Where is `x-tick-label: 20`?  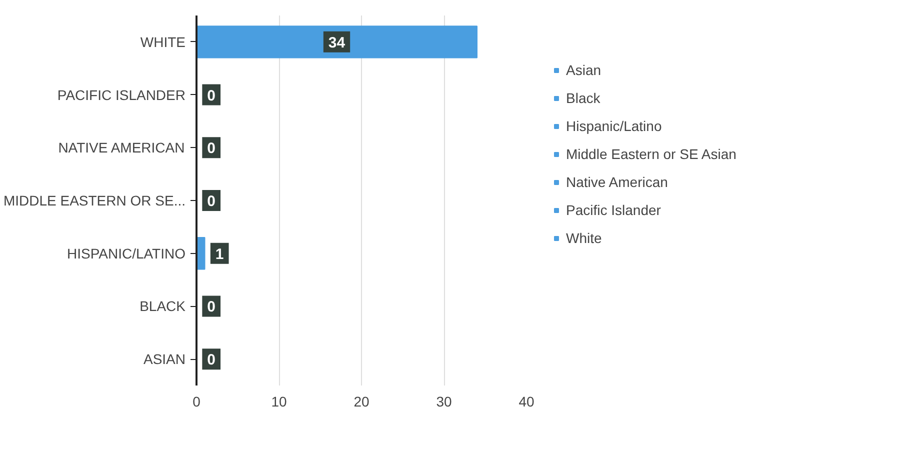 x-tick-label: 20 is located at coordinates (362, 402).